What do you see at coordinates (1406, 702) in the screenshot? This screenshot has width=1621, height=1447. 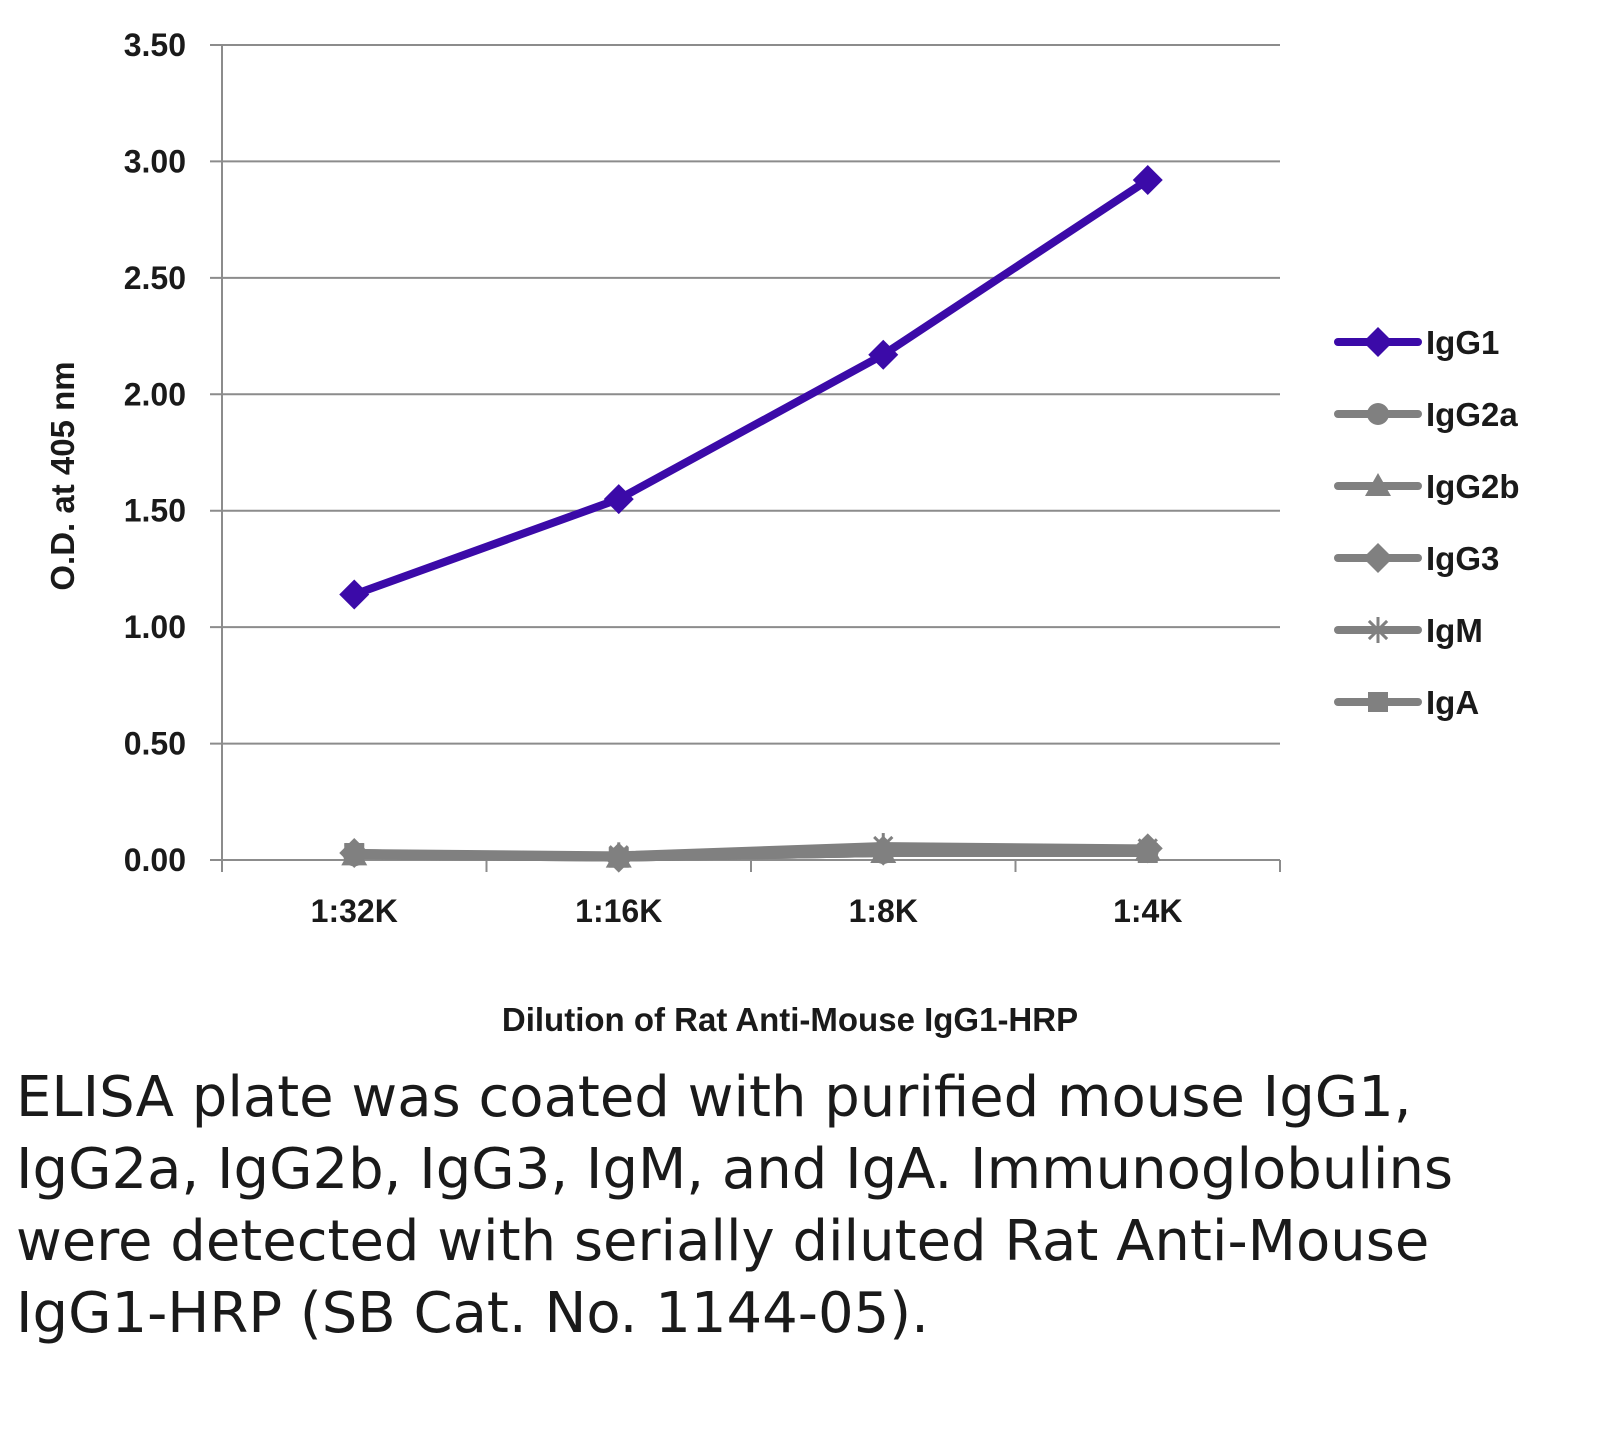 I see `legend-item-iga: IgA` at bounding box center [1406, 702].